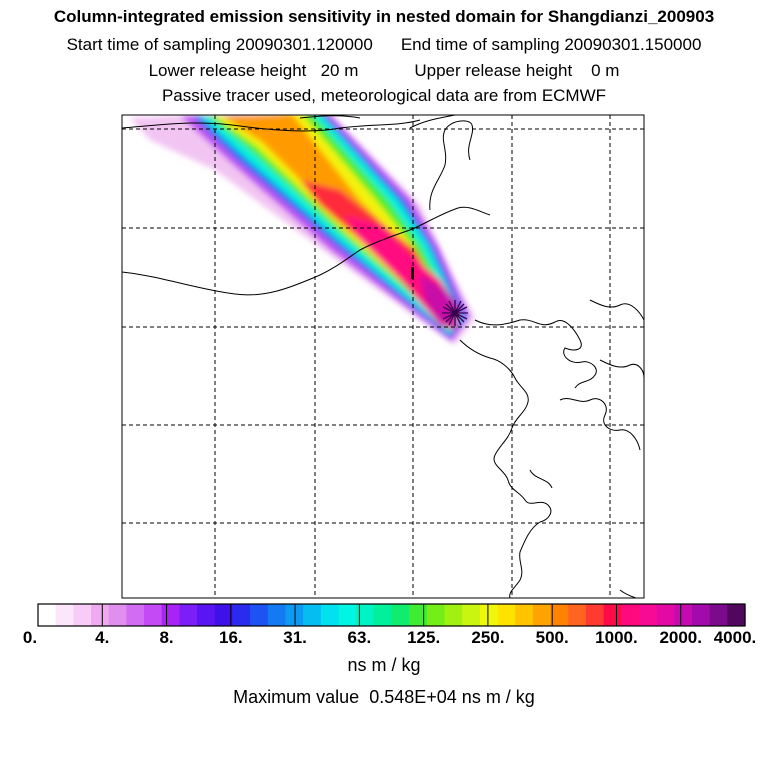 The height and width of the screenshot is (768, 768). Describe the element at coordinates (616, 637) in the screenshot. I see `colorbar-tick-label: 1000.` at that location.